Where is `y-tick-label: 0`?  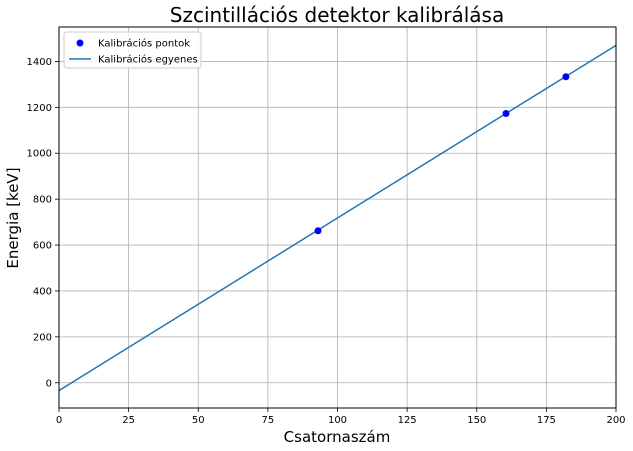 y-tick-label: 0 is located at coordinates (49, 383).